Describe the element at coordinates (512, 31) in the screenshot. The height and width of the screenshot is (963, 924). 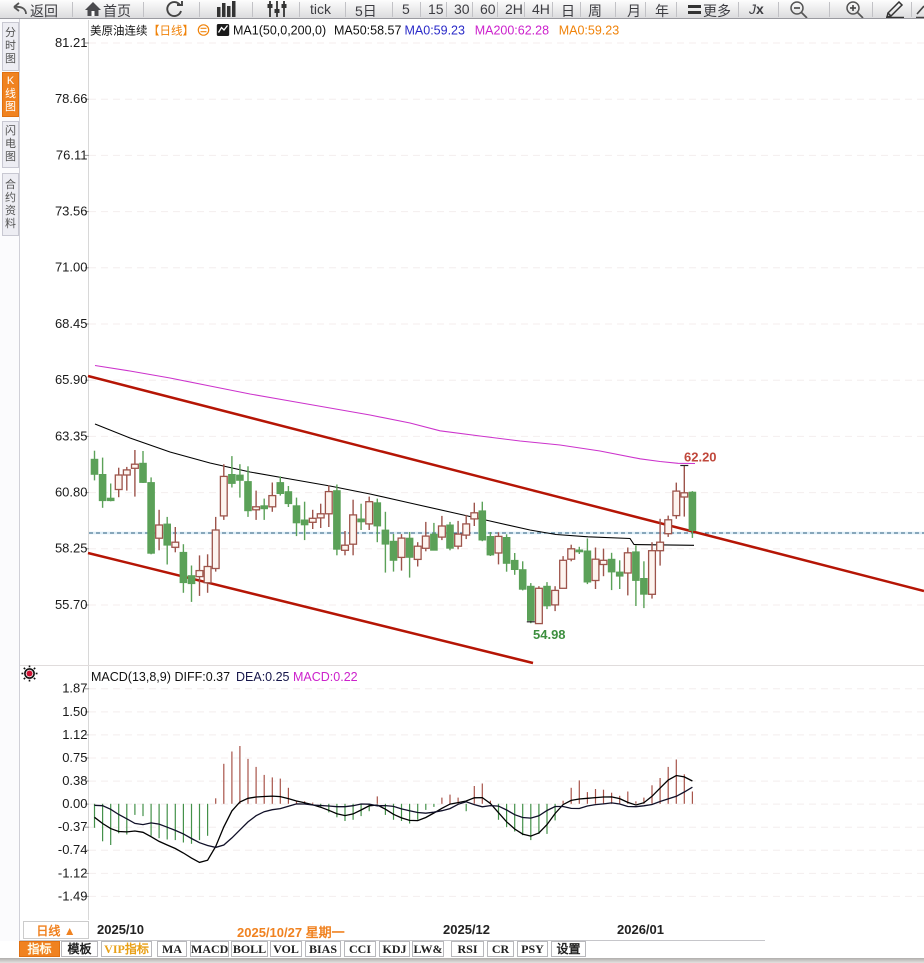
I see `svg-text: MA200:62.28` at that location.